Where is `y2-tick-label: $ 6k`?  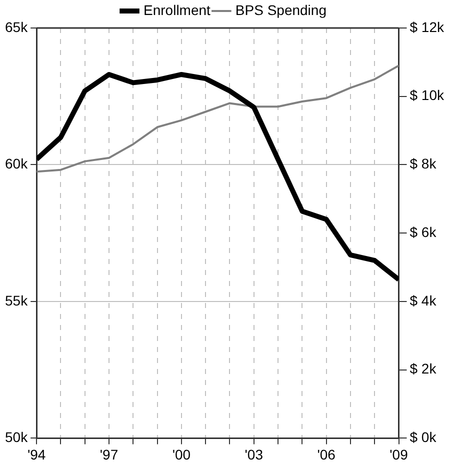 y2-tick-label: $ 6k is located at coordinates (424, 232).